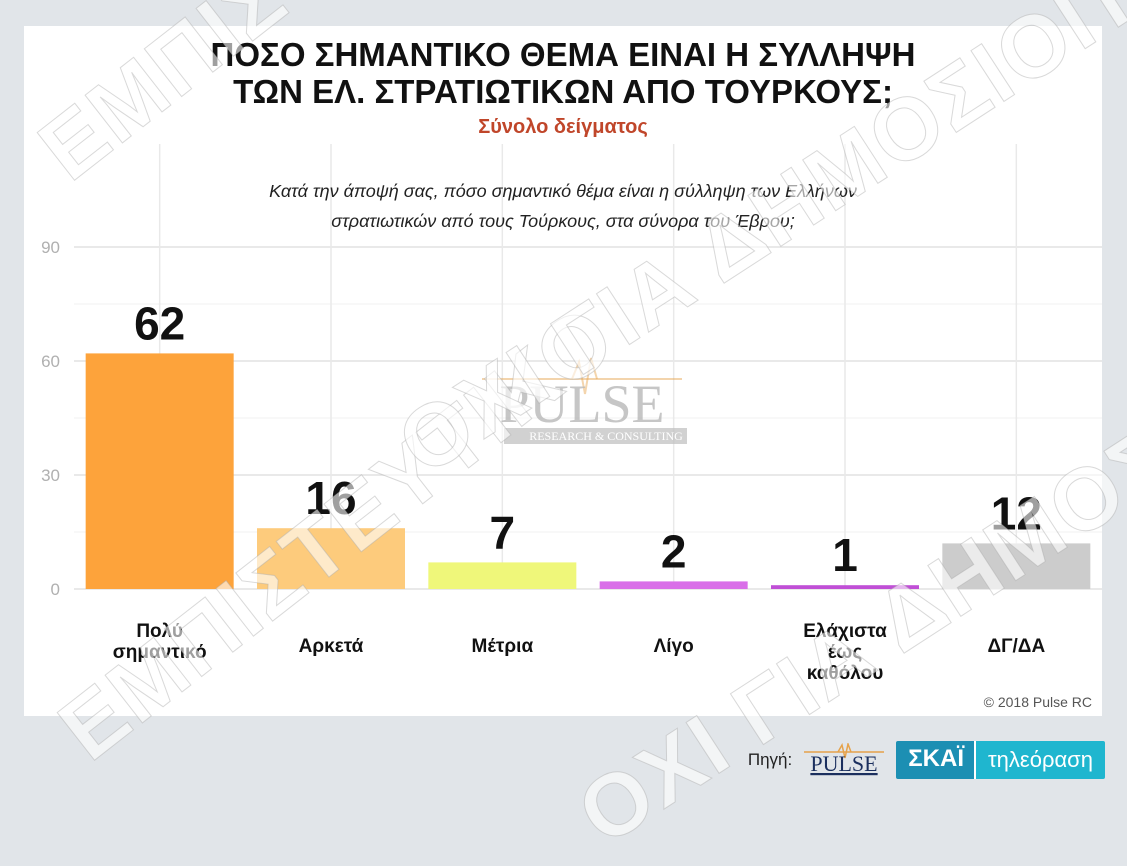 The width and height of the screenshot is (1127, 866). I want to click on x-tick-label: Λίγο, so click(674, 646).